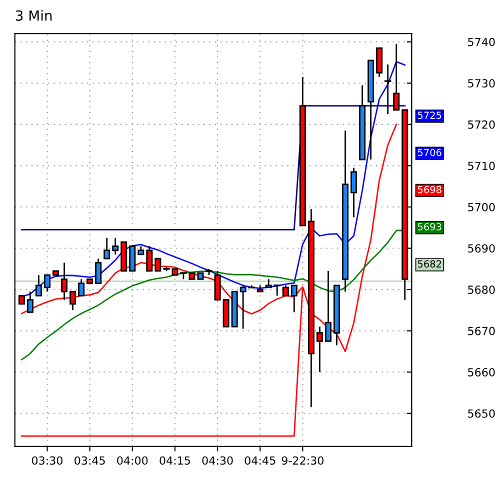 The height and width of the screenshot is (480, 496). Describe the element at coordinates (430, 115) in the screenshot. I see `text: 5725` at that location.